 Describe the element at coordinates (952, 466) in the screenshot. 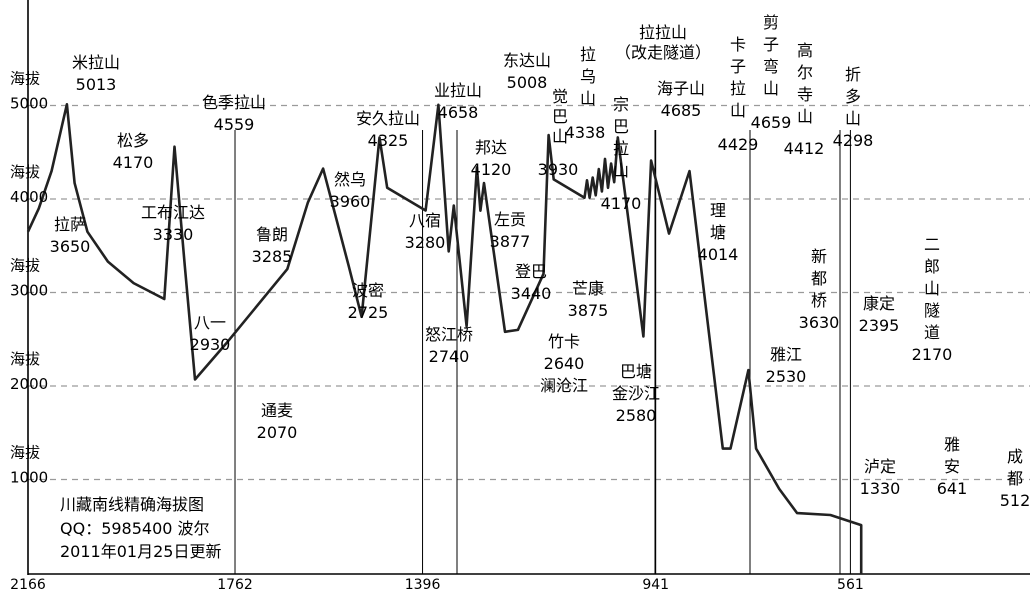

I see `place-label-yaan: 雅安 641` at that location.